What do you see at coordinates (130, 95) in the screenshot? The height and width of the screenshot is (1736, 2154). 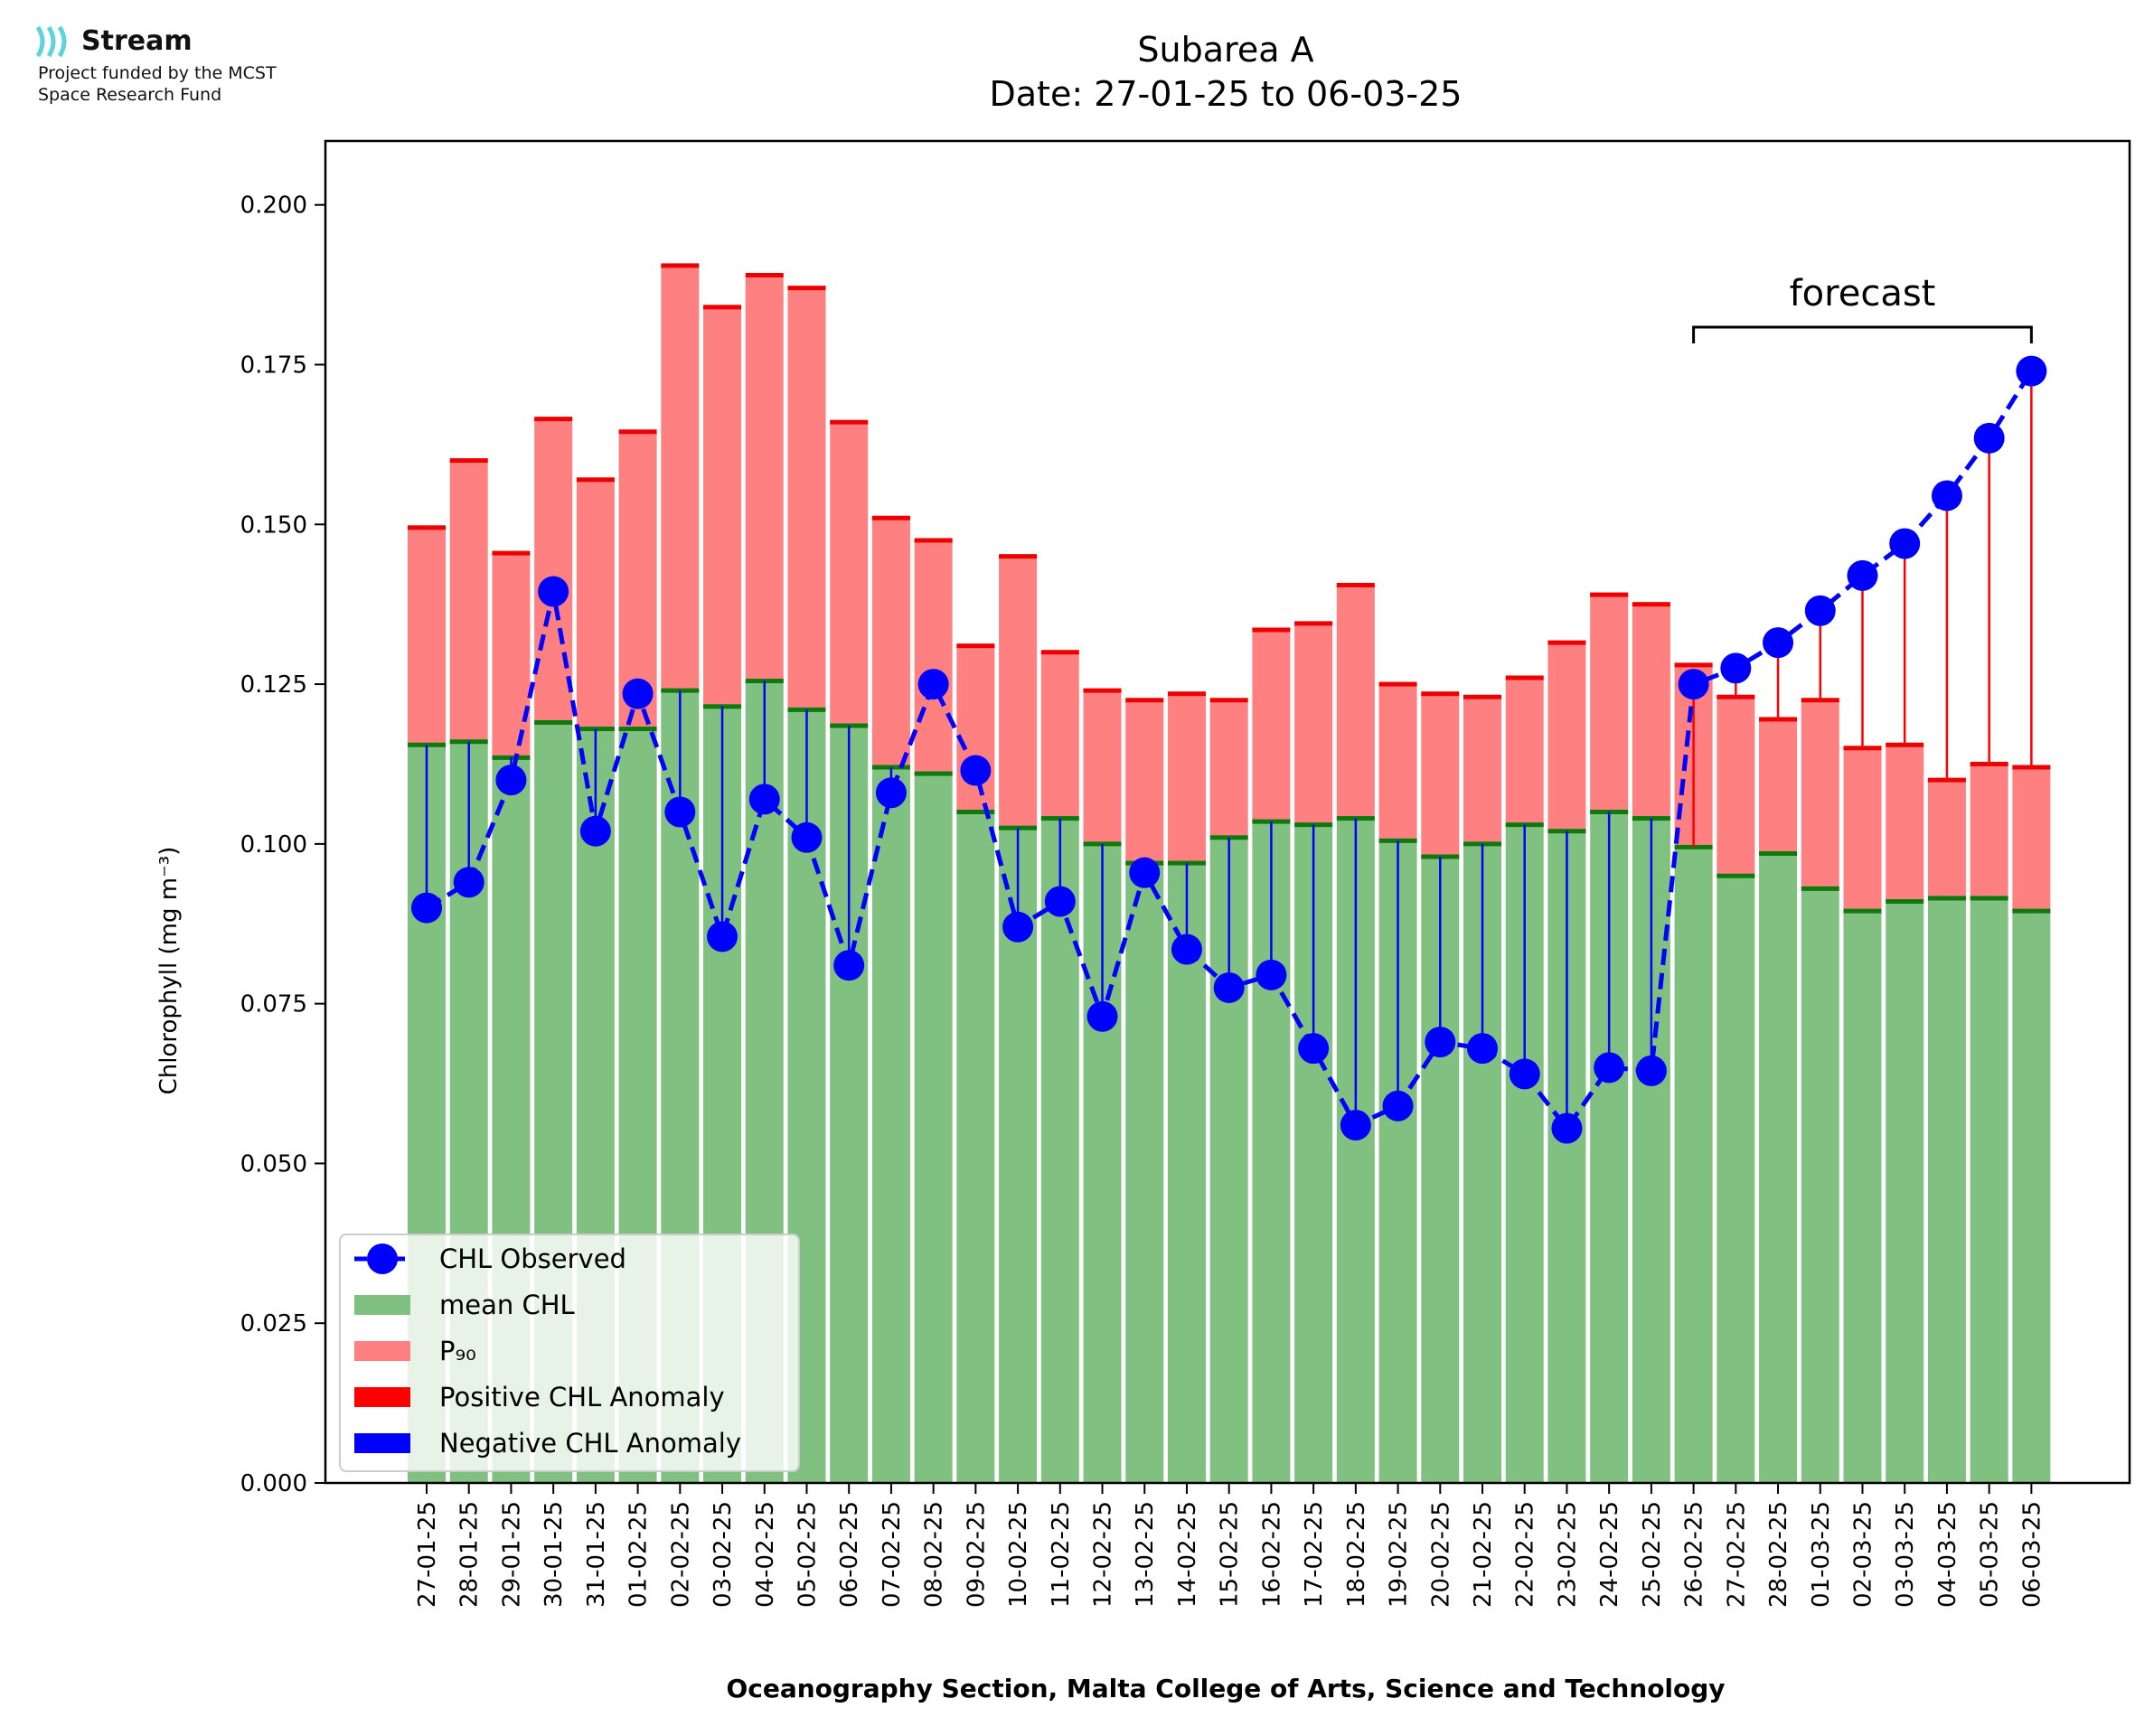 I see `logo-funding-line-2: Space Research Fund` at bounding box center [130, 95].